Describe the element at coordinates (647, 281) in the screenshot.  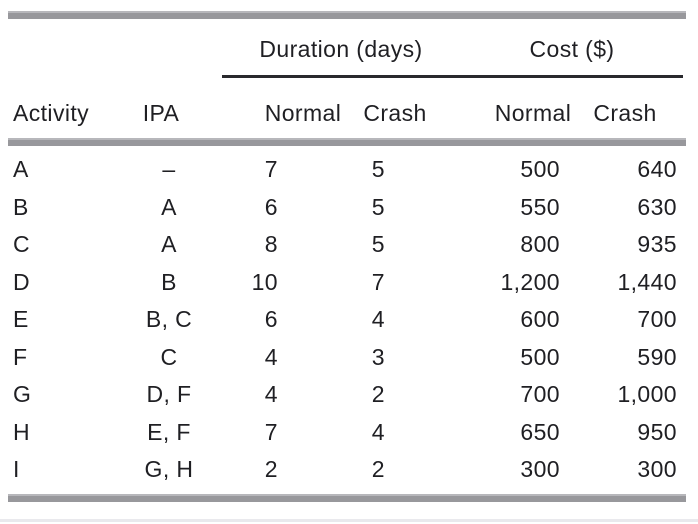
I see `cell-cost-crash: 1,440` at that location.